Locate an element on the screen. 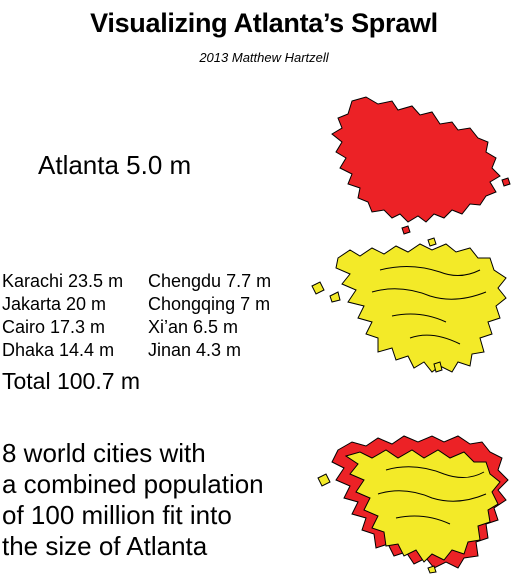 The image size is (528, 575). cities-overlap-line is located at coordinates (429, 305).